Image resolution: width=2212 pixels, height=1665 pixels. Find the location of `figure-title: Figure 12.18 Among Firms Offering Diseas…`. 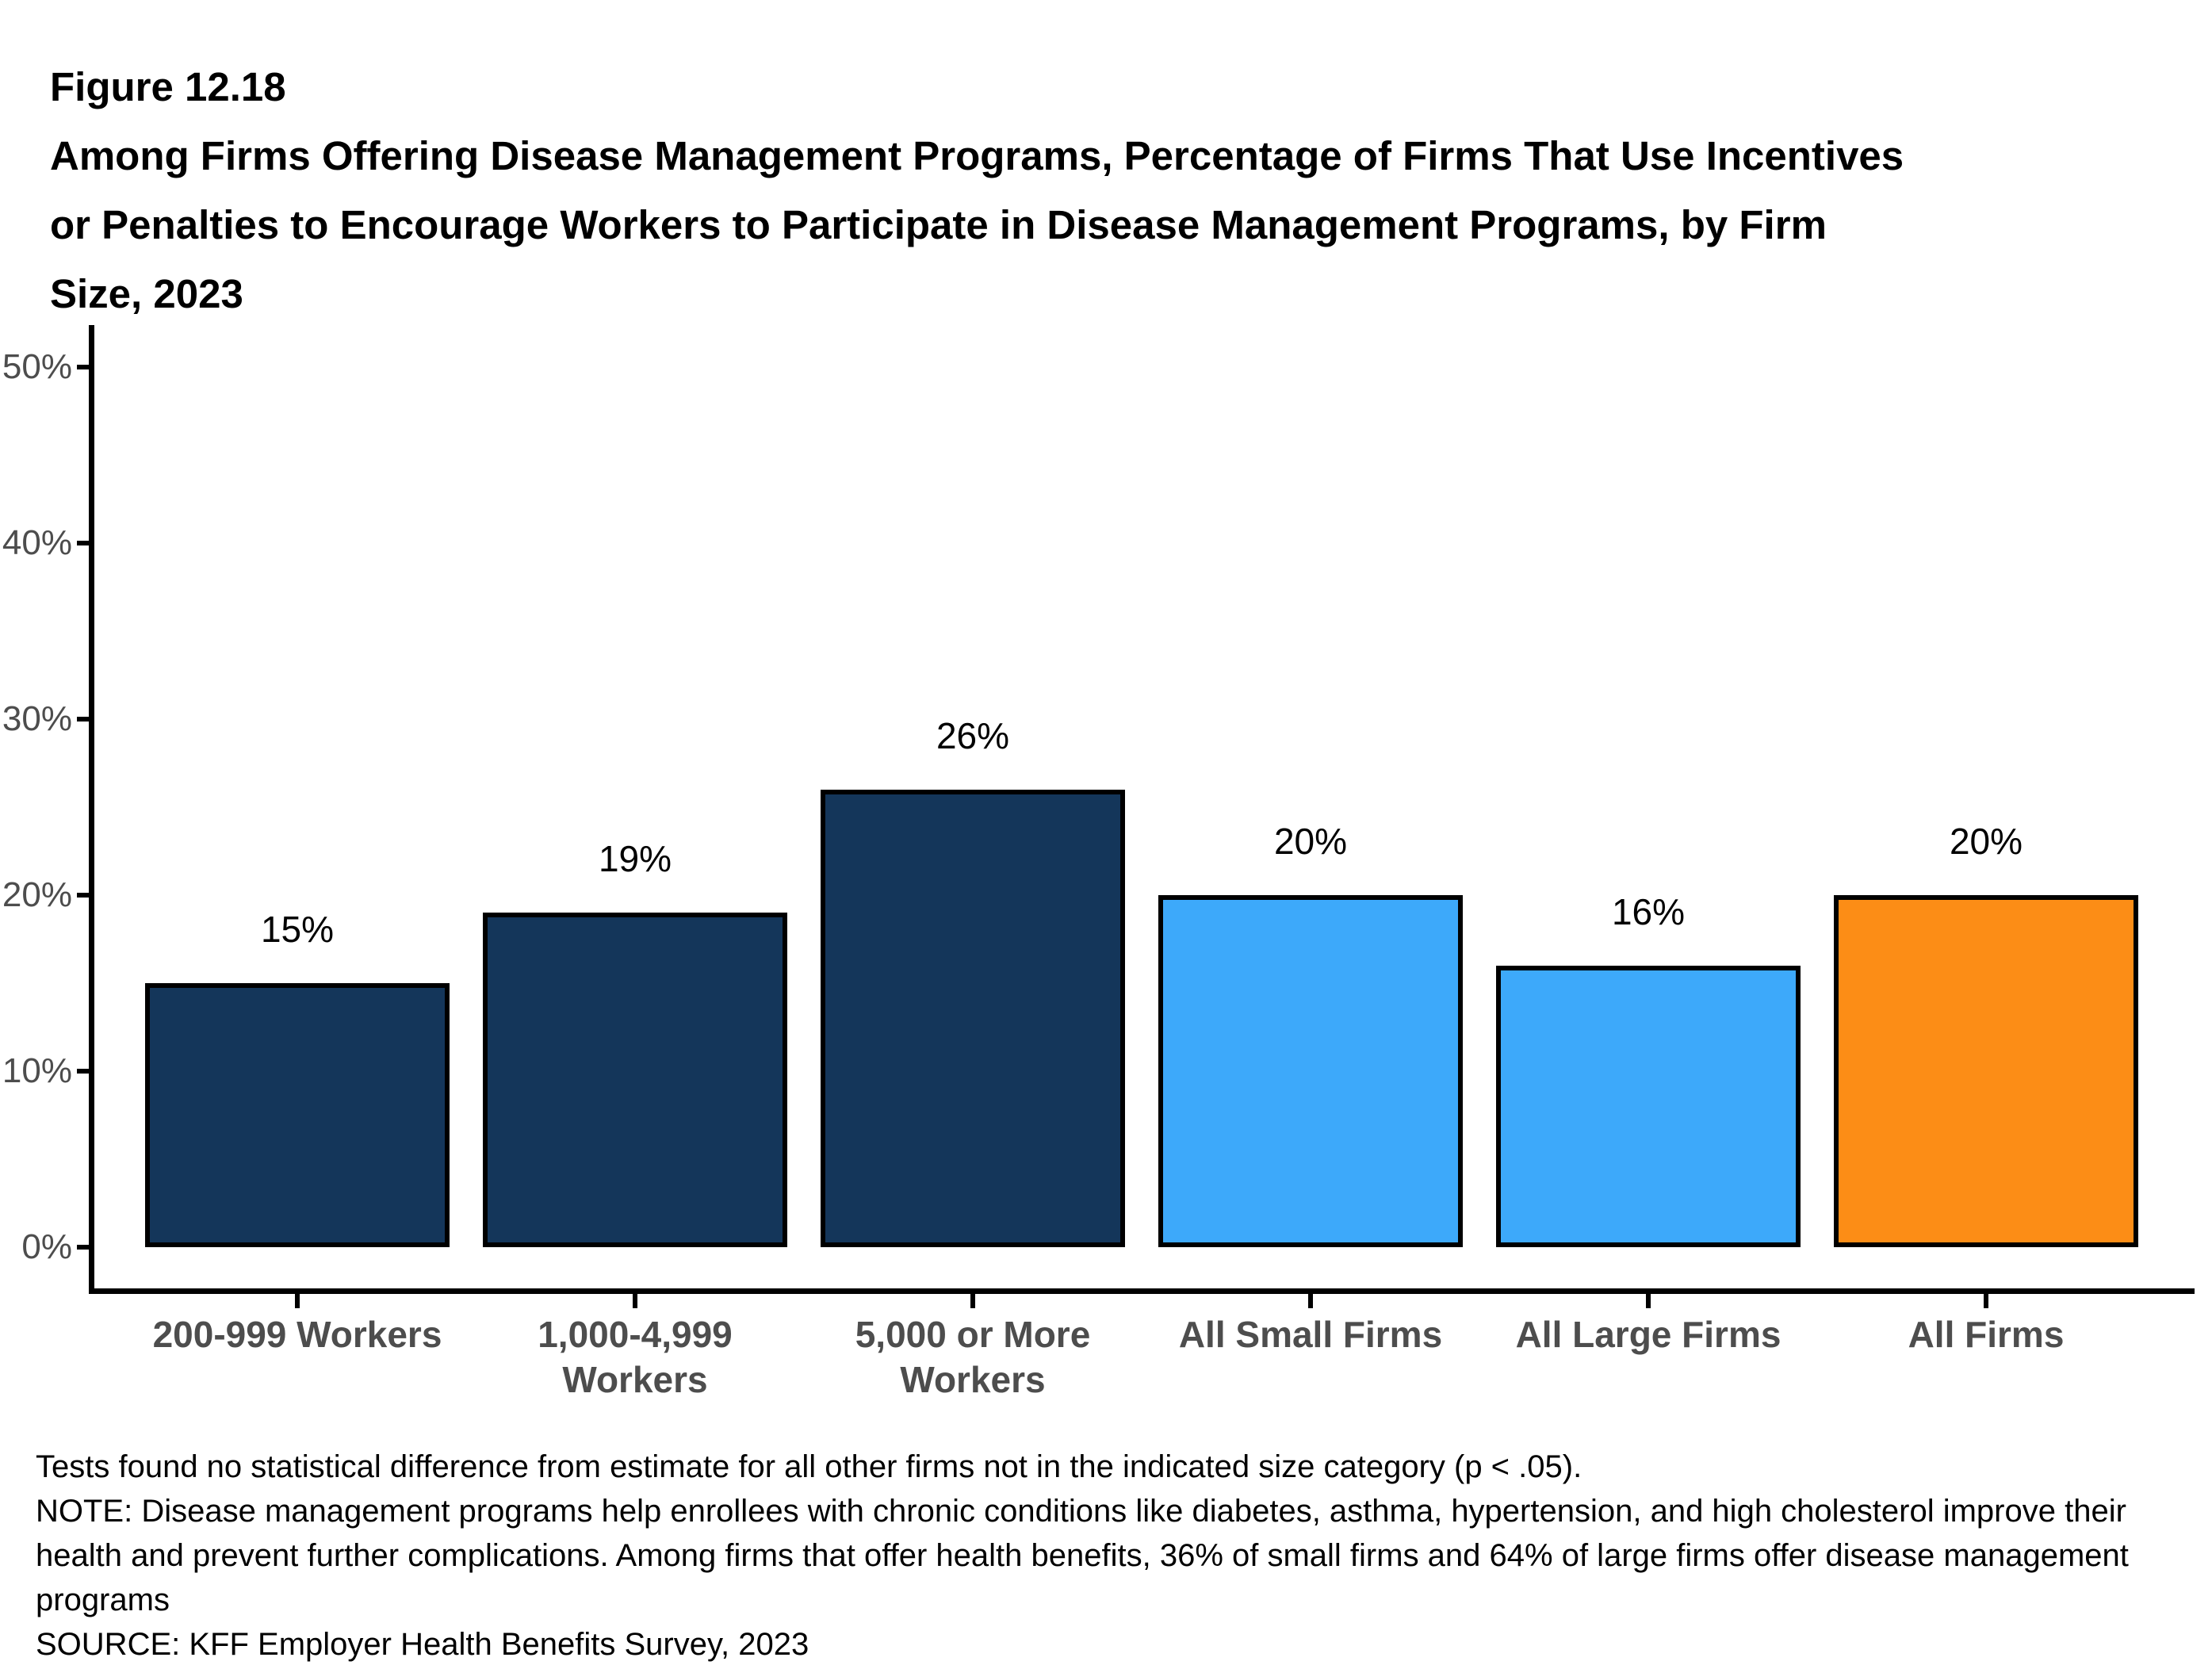

figure-title: Figure 12.18 Among Firms Offering Diseas… is located at coordinates (977, 190).